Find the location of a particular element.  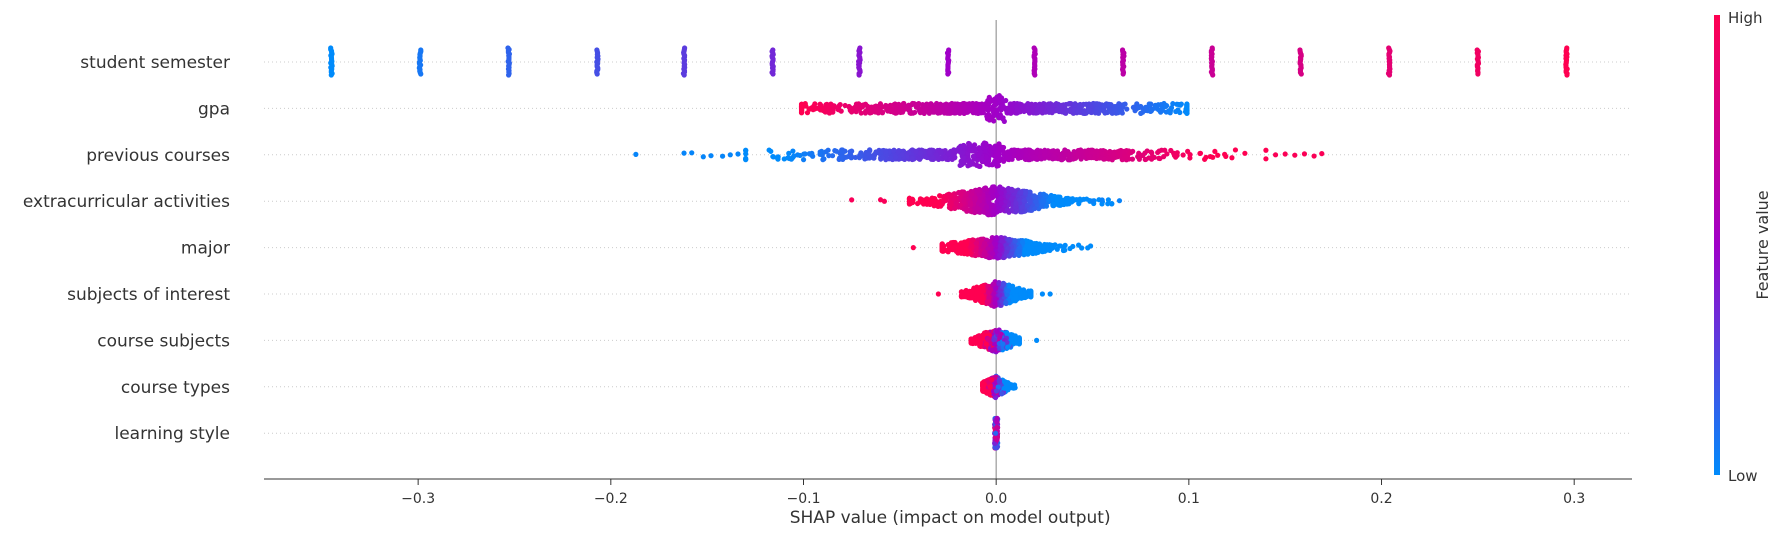

x-tick-label: 0.2 is located at coordinates (1381, 499).